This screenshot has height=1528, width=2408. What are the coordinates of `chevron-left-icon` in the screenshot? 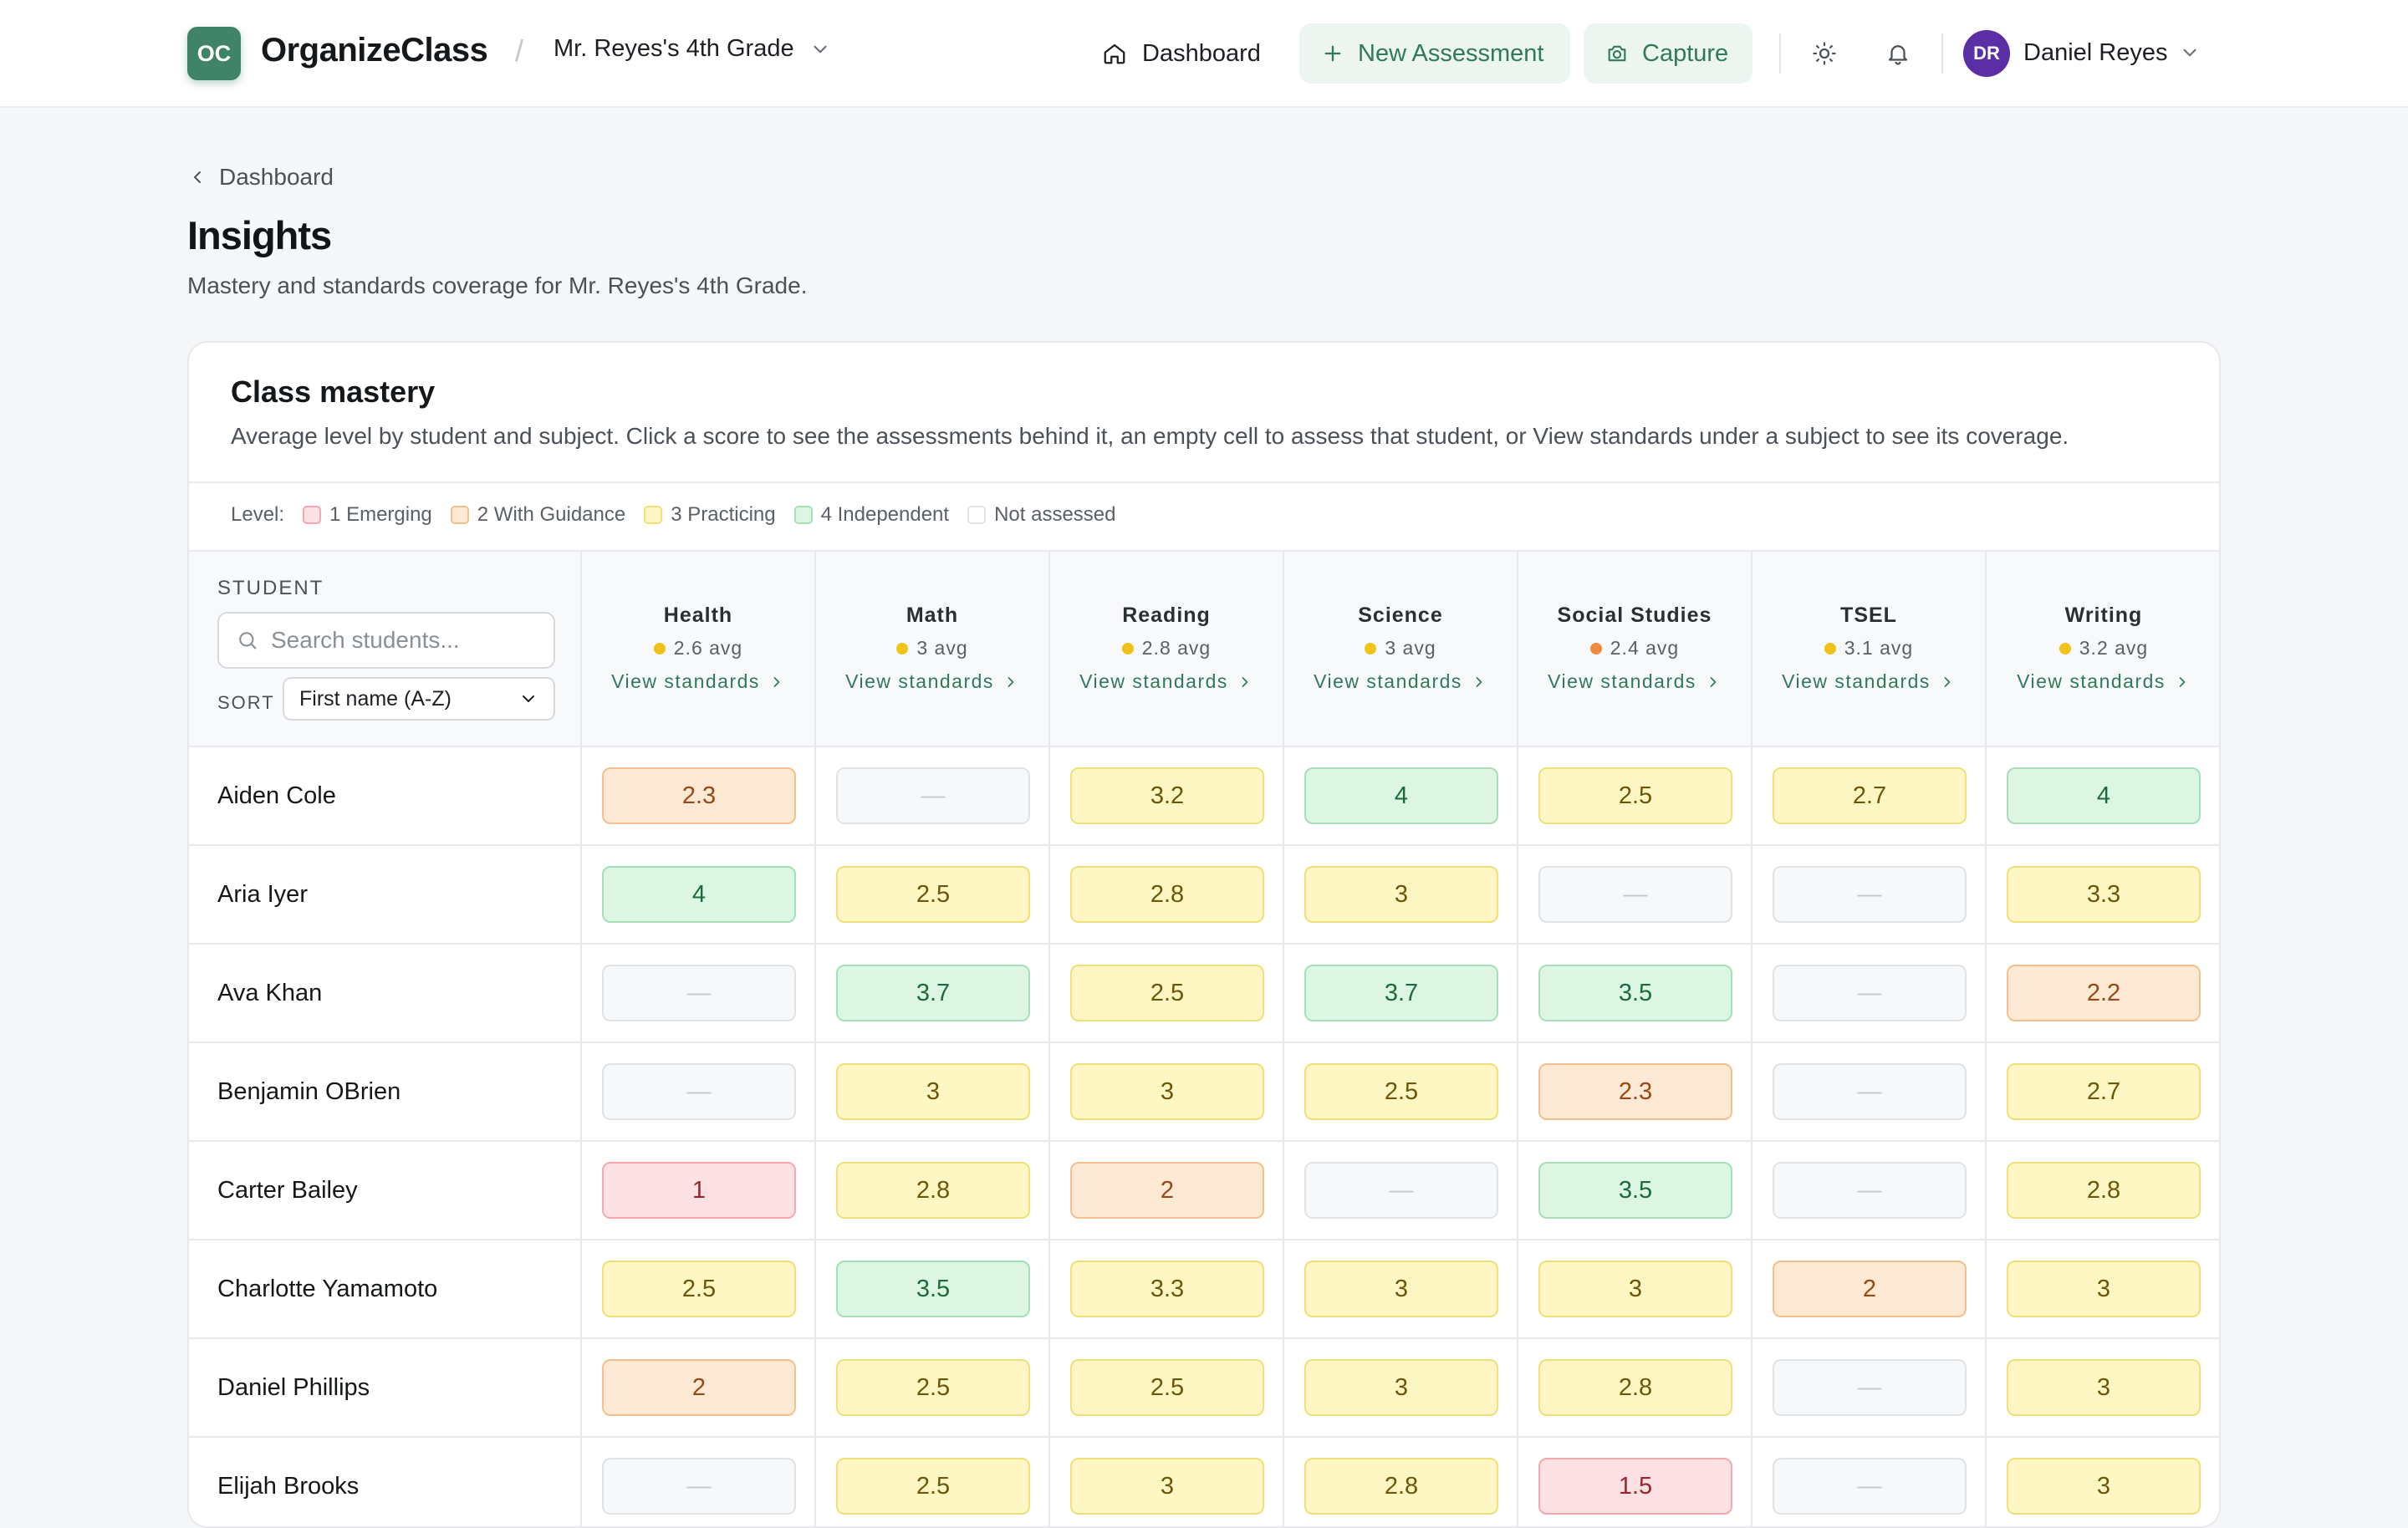 It's located at (197, 177).